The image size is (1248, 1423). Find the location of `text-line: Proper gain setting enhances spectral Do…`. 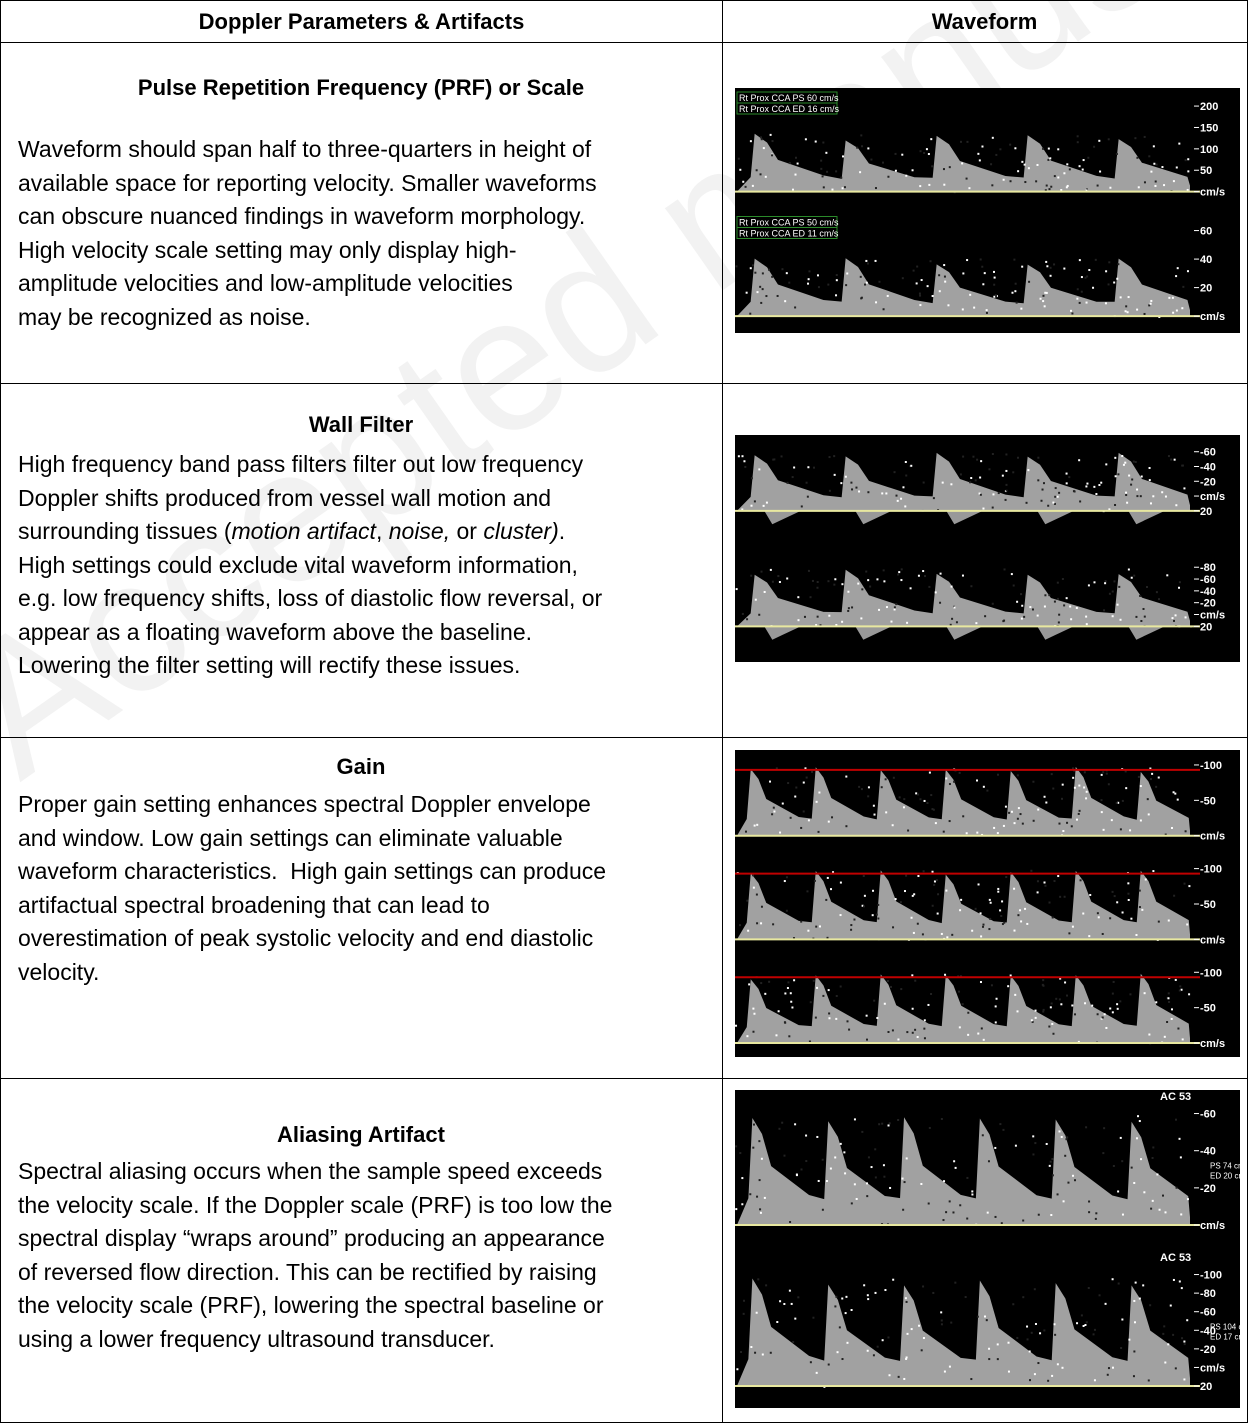

text-line: Proper gain setting enhances spectral Do… is located at coordinates (304, 804).